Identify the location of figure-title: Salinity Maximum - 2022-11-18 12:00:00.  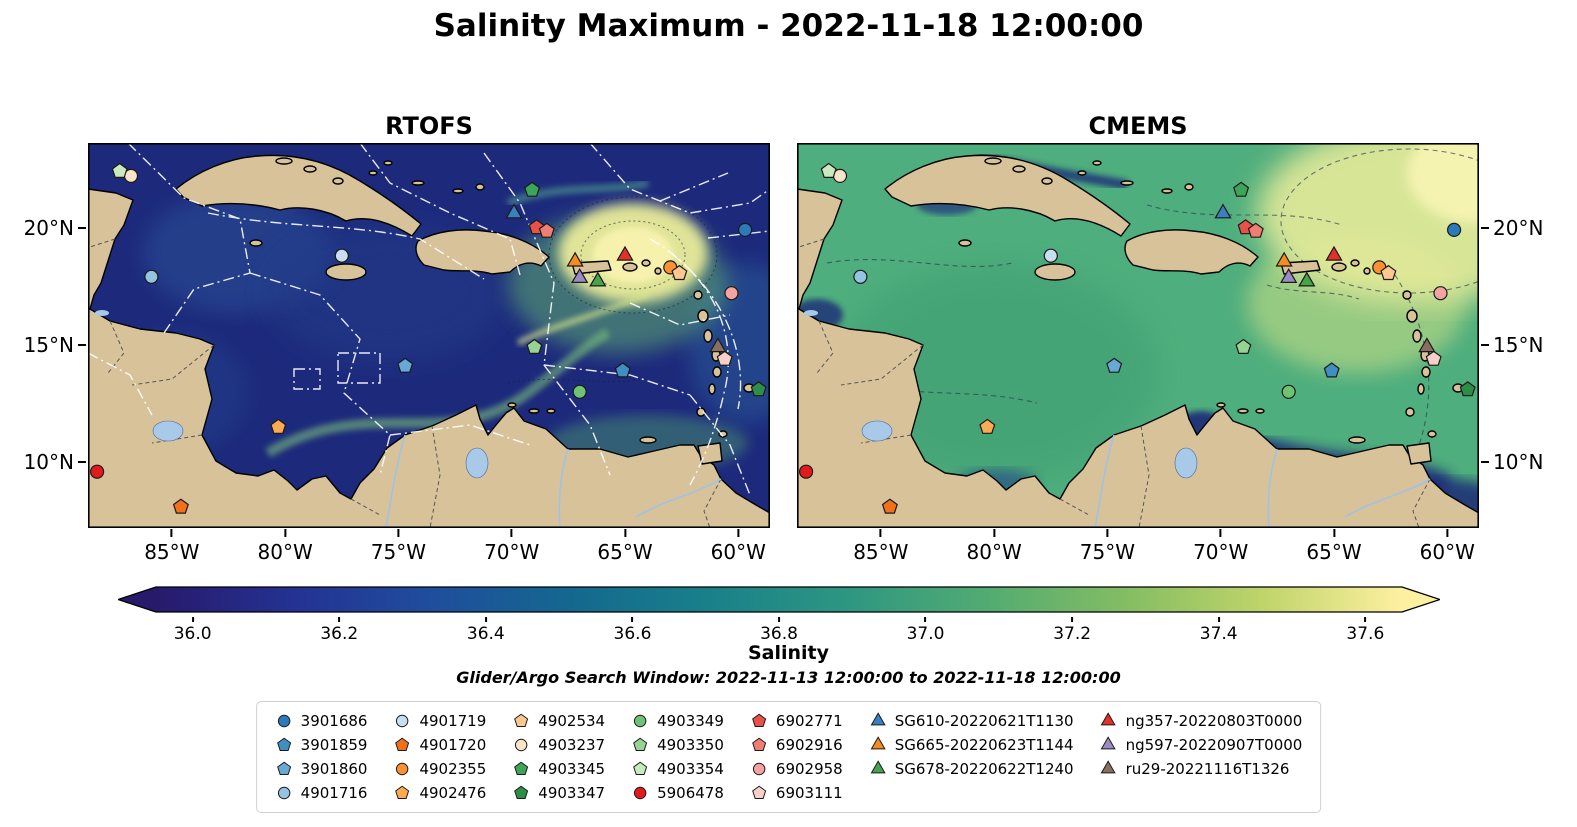
(788, 26).